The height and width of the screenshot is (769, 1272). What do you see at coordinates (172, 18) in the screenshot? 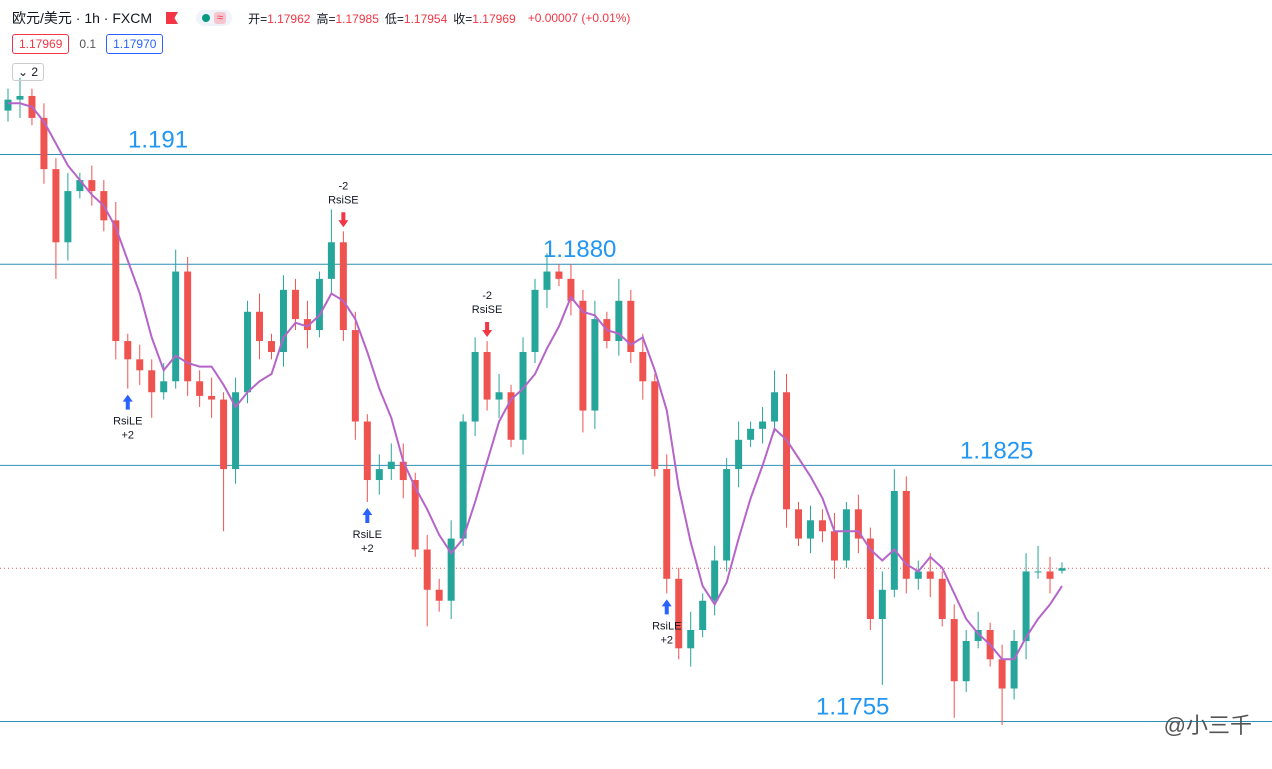
I see `flag-icon` at bounding box center [172, 18].